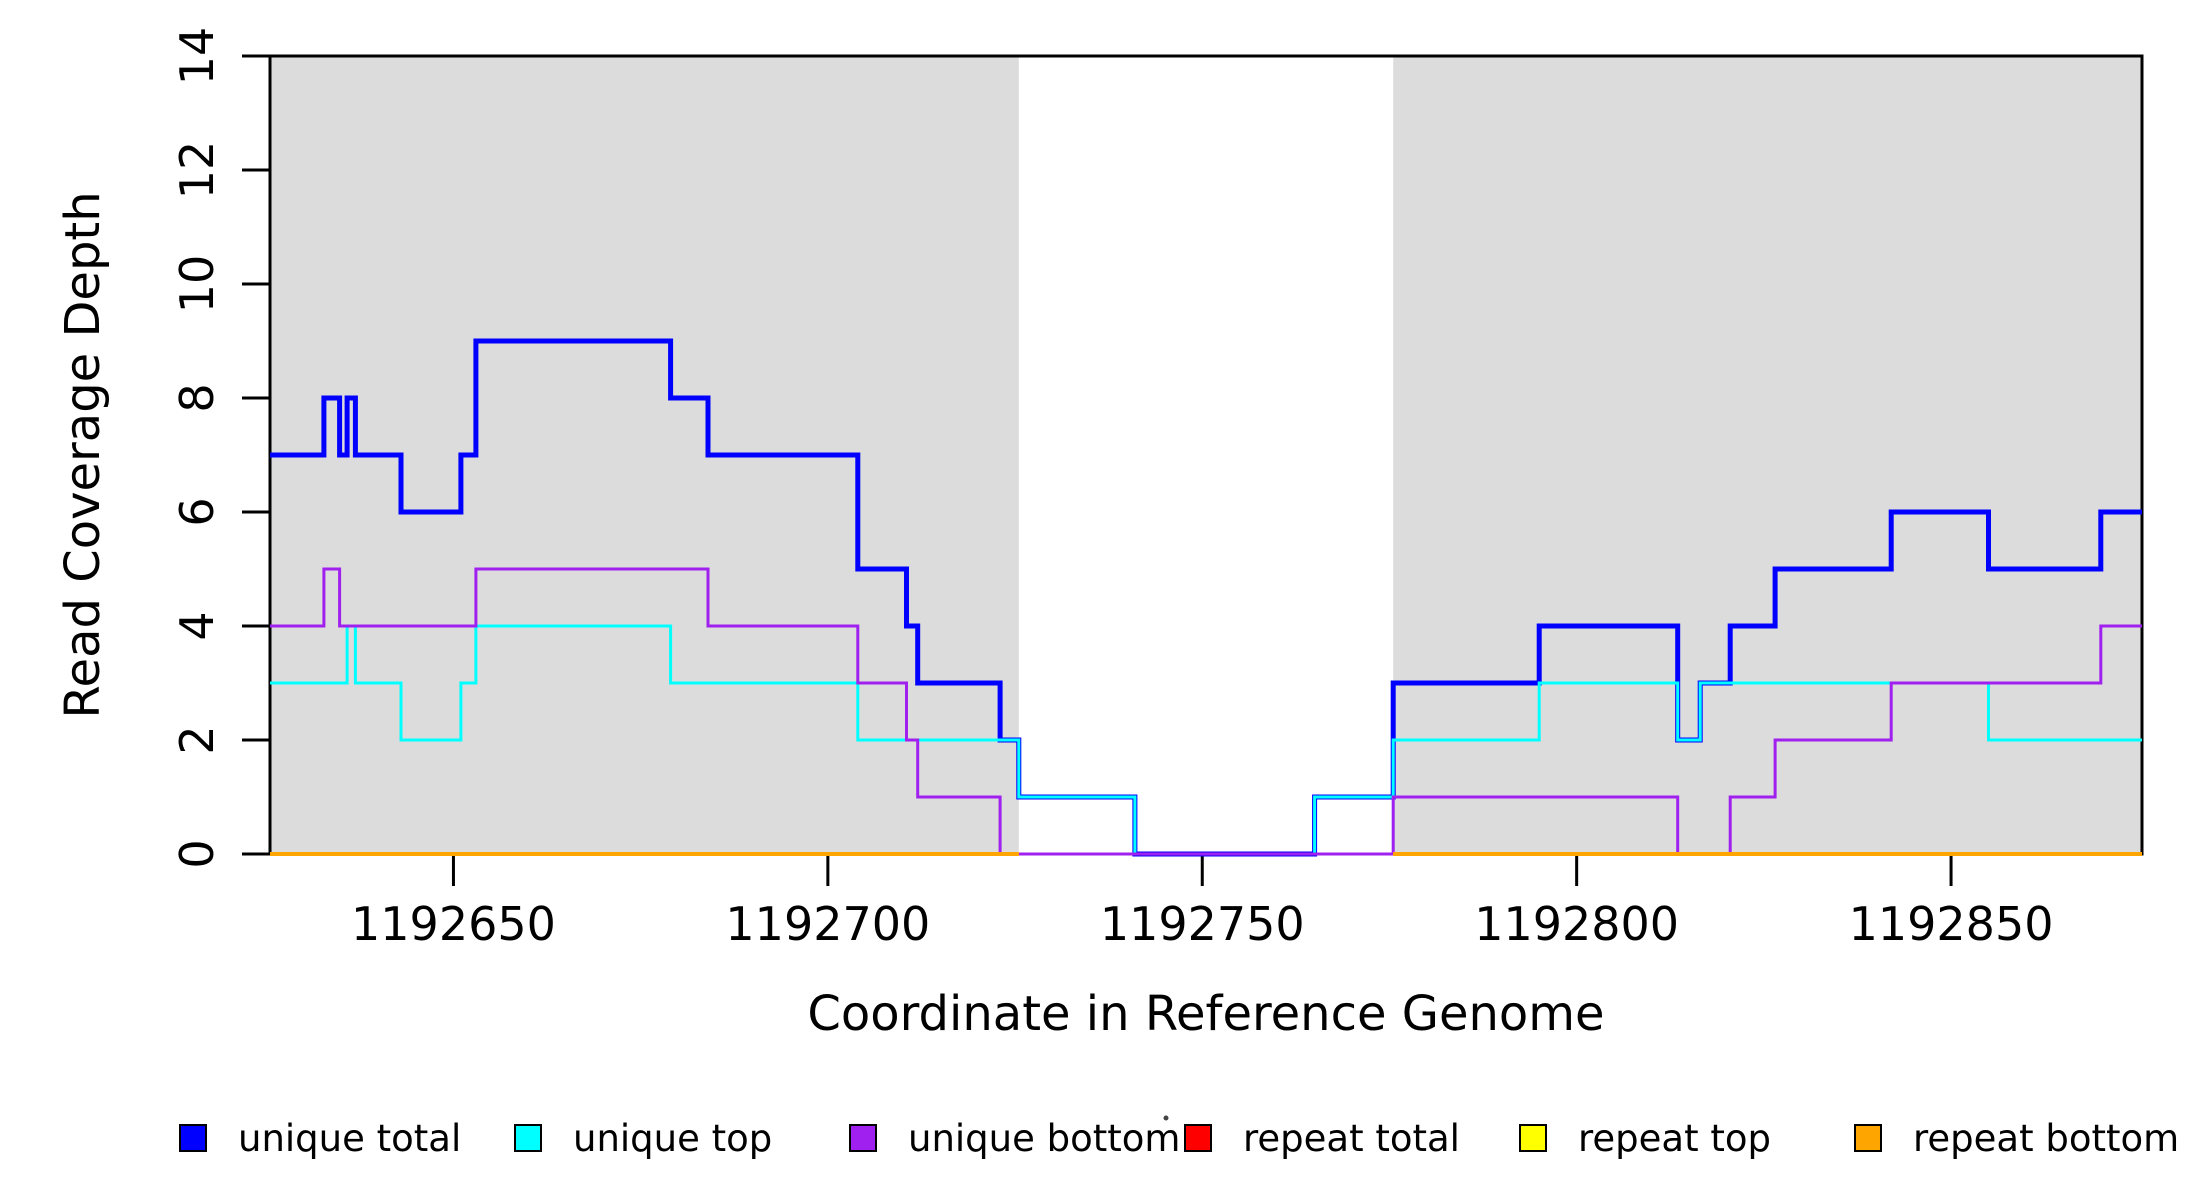  I want to click on y-axis-tick-label: 0, so click(197, 853).